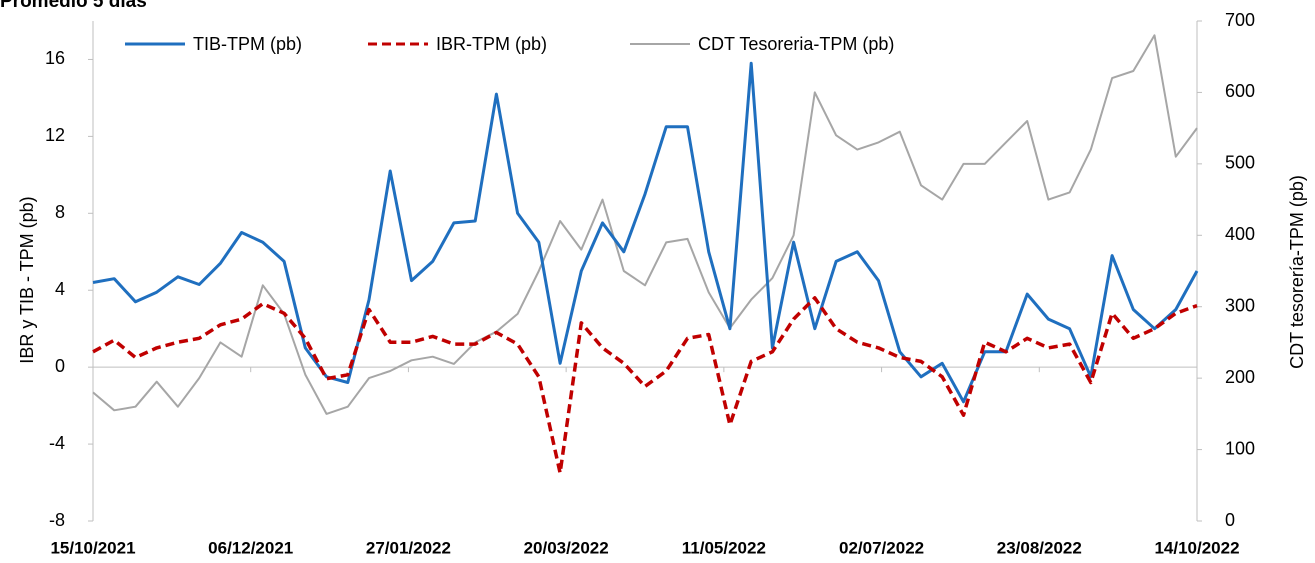  What do you see at coordinates (73, 6) in the screenshot?
I see `chart-title: Promedio 5 días` at bounding box center [73, 6].